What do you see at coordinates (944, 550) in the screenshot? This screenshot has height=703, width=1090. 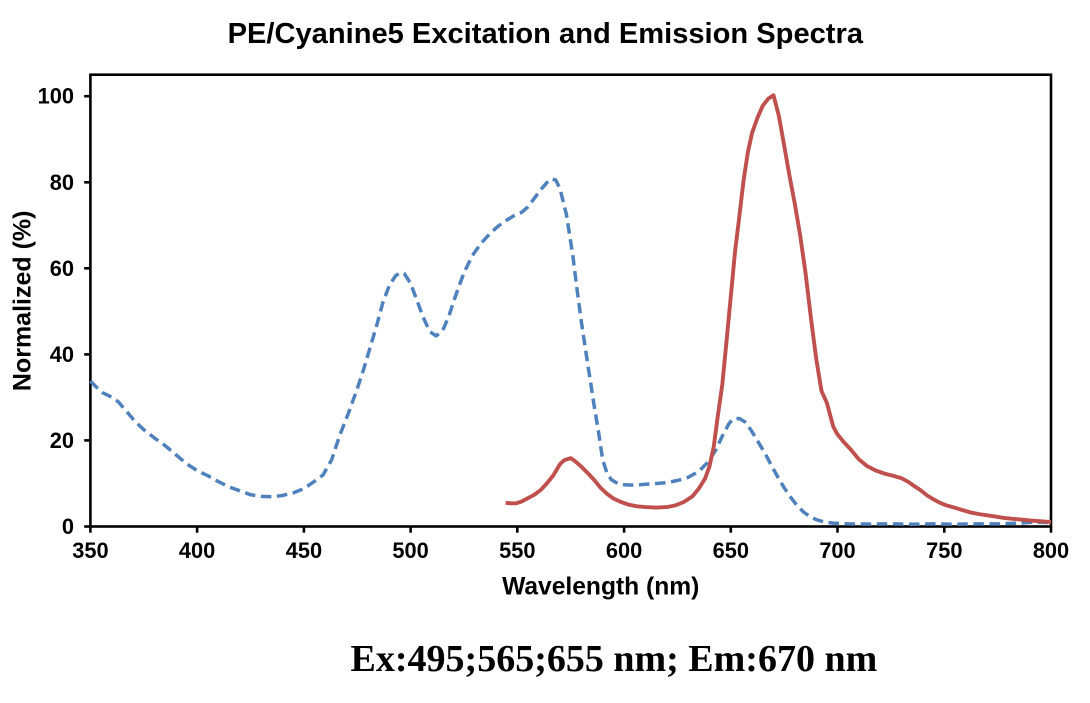 I see `svg-text: 750` at bounding box center [944, 550].